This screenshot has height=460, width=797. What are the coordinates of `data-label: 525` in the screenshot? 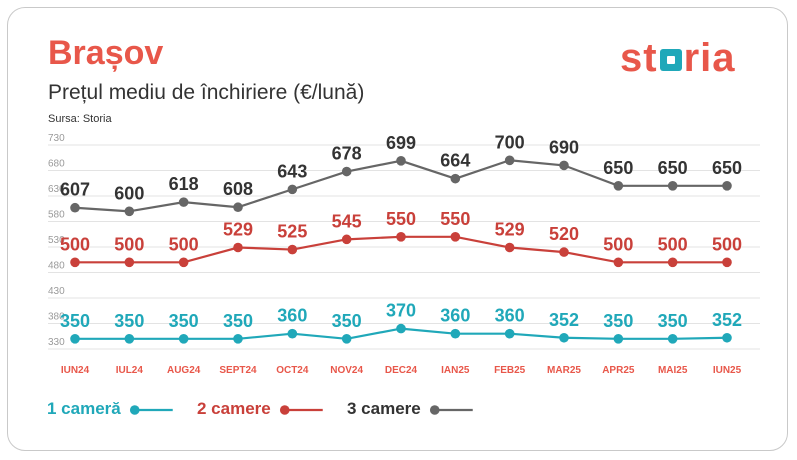 It's located at (292, 232).